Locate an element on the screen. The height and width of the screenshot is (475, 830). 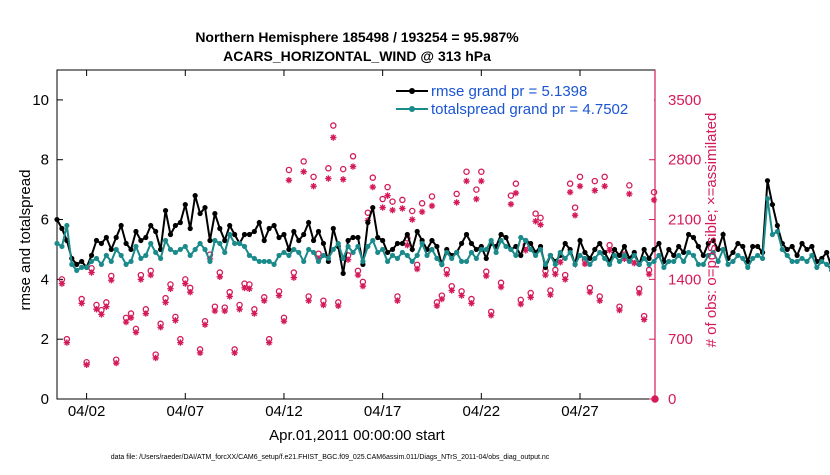
x-axis-label: Apr.01,2011 00:00:00 start is located at coordinates (357, 435).